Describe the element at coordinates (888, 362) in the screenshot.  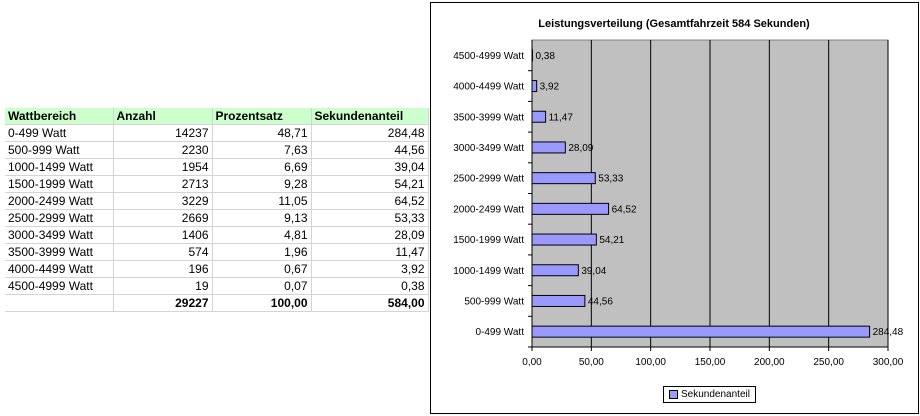
I see `x-tick-label: 300,00` at that location.